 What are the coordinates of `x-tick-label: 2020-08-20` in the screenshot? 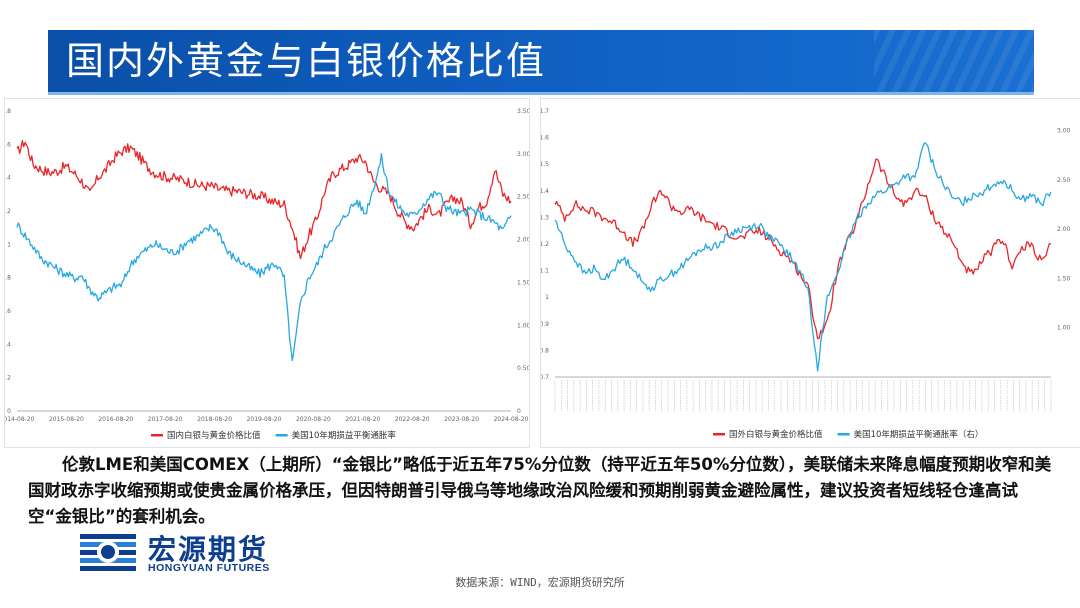 It's located at (313, 419).